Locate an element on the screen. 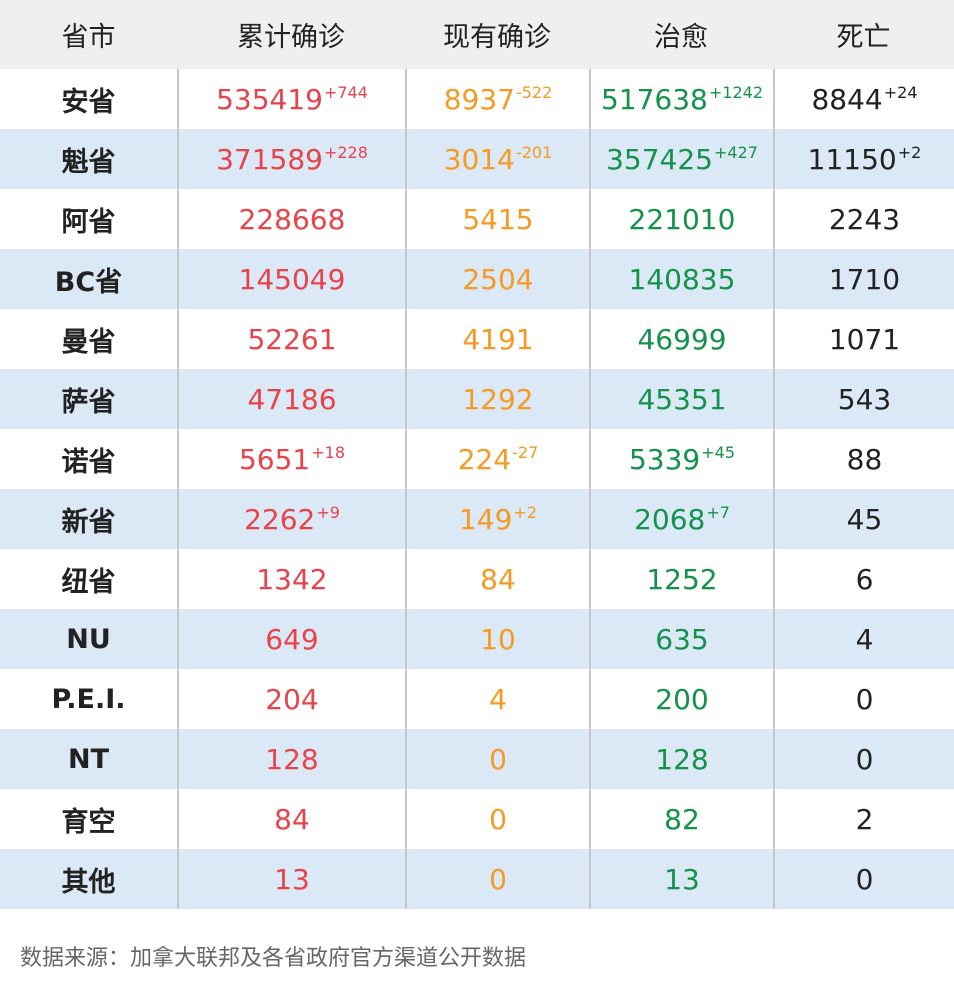 The width and height of the screenshot is (954, 1002). cured-value: 13 is located at coordinates (682, 879).